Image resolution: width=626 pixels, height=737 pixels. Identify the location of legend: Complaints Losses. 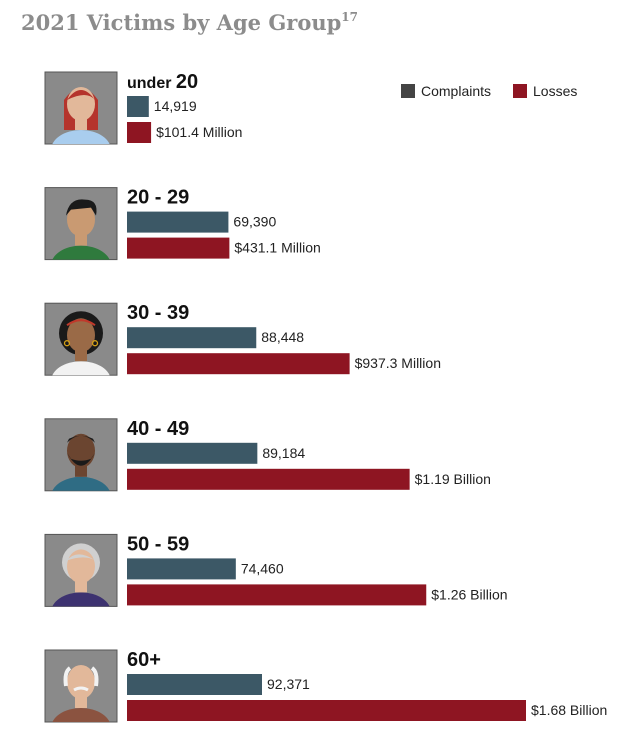
(489, 91).